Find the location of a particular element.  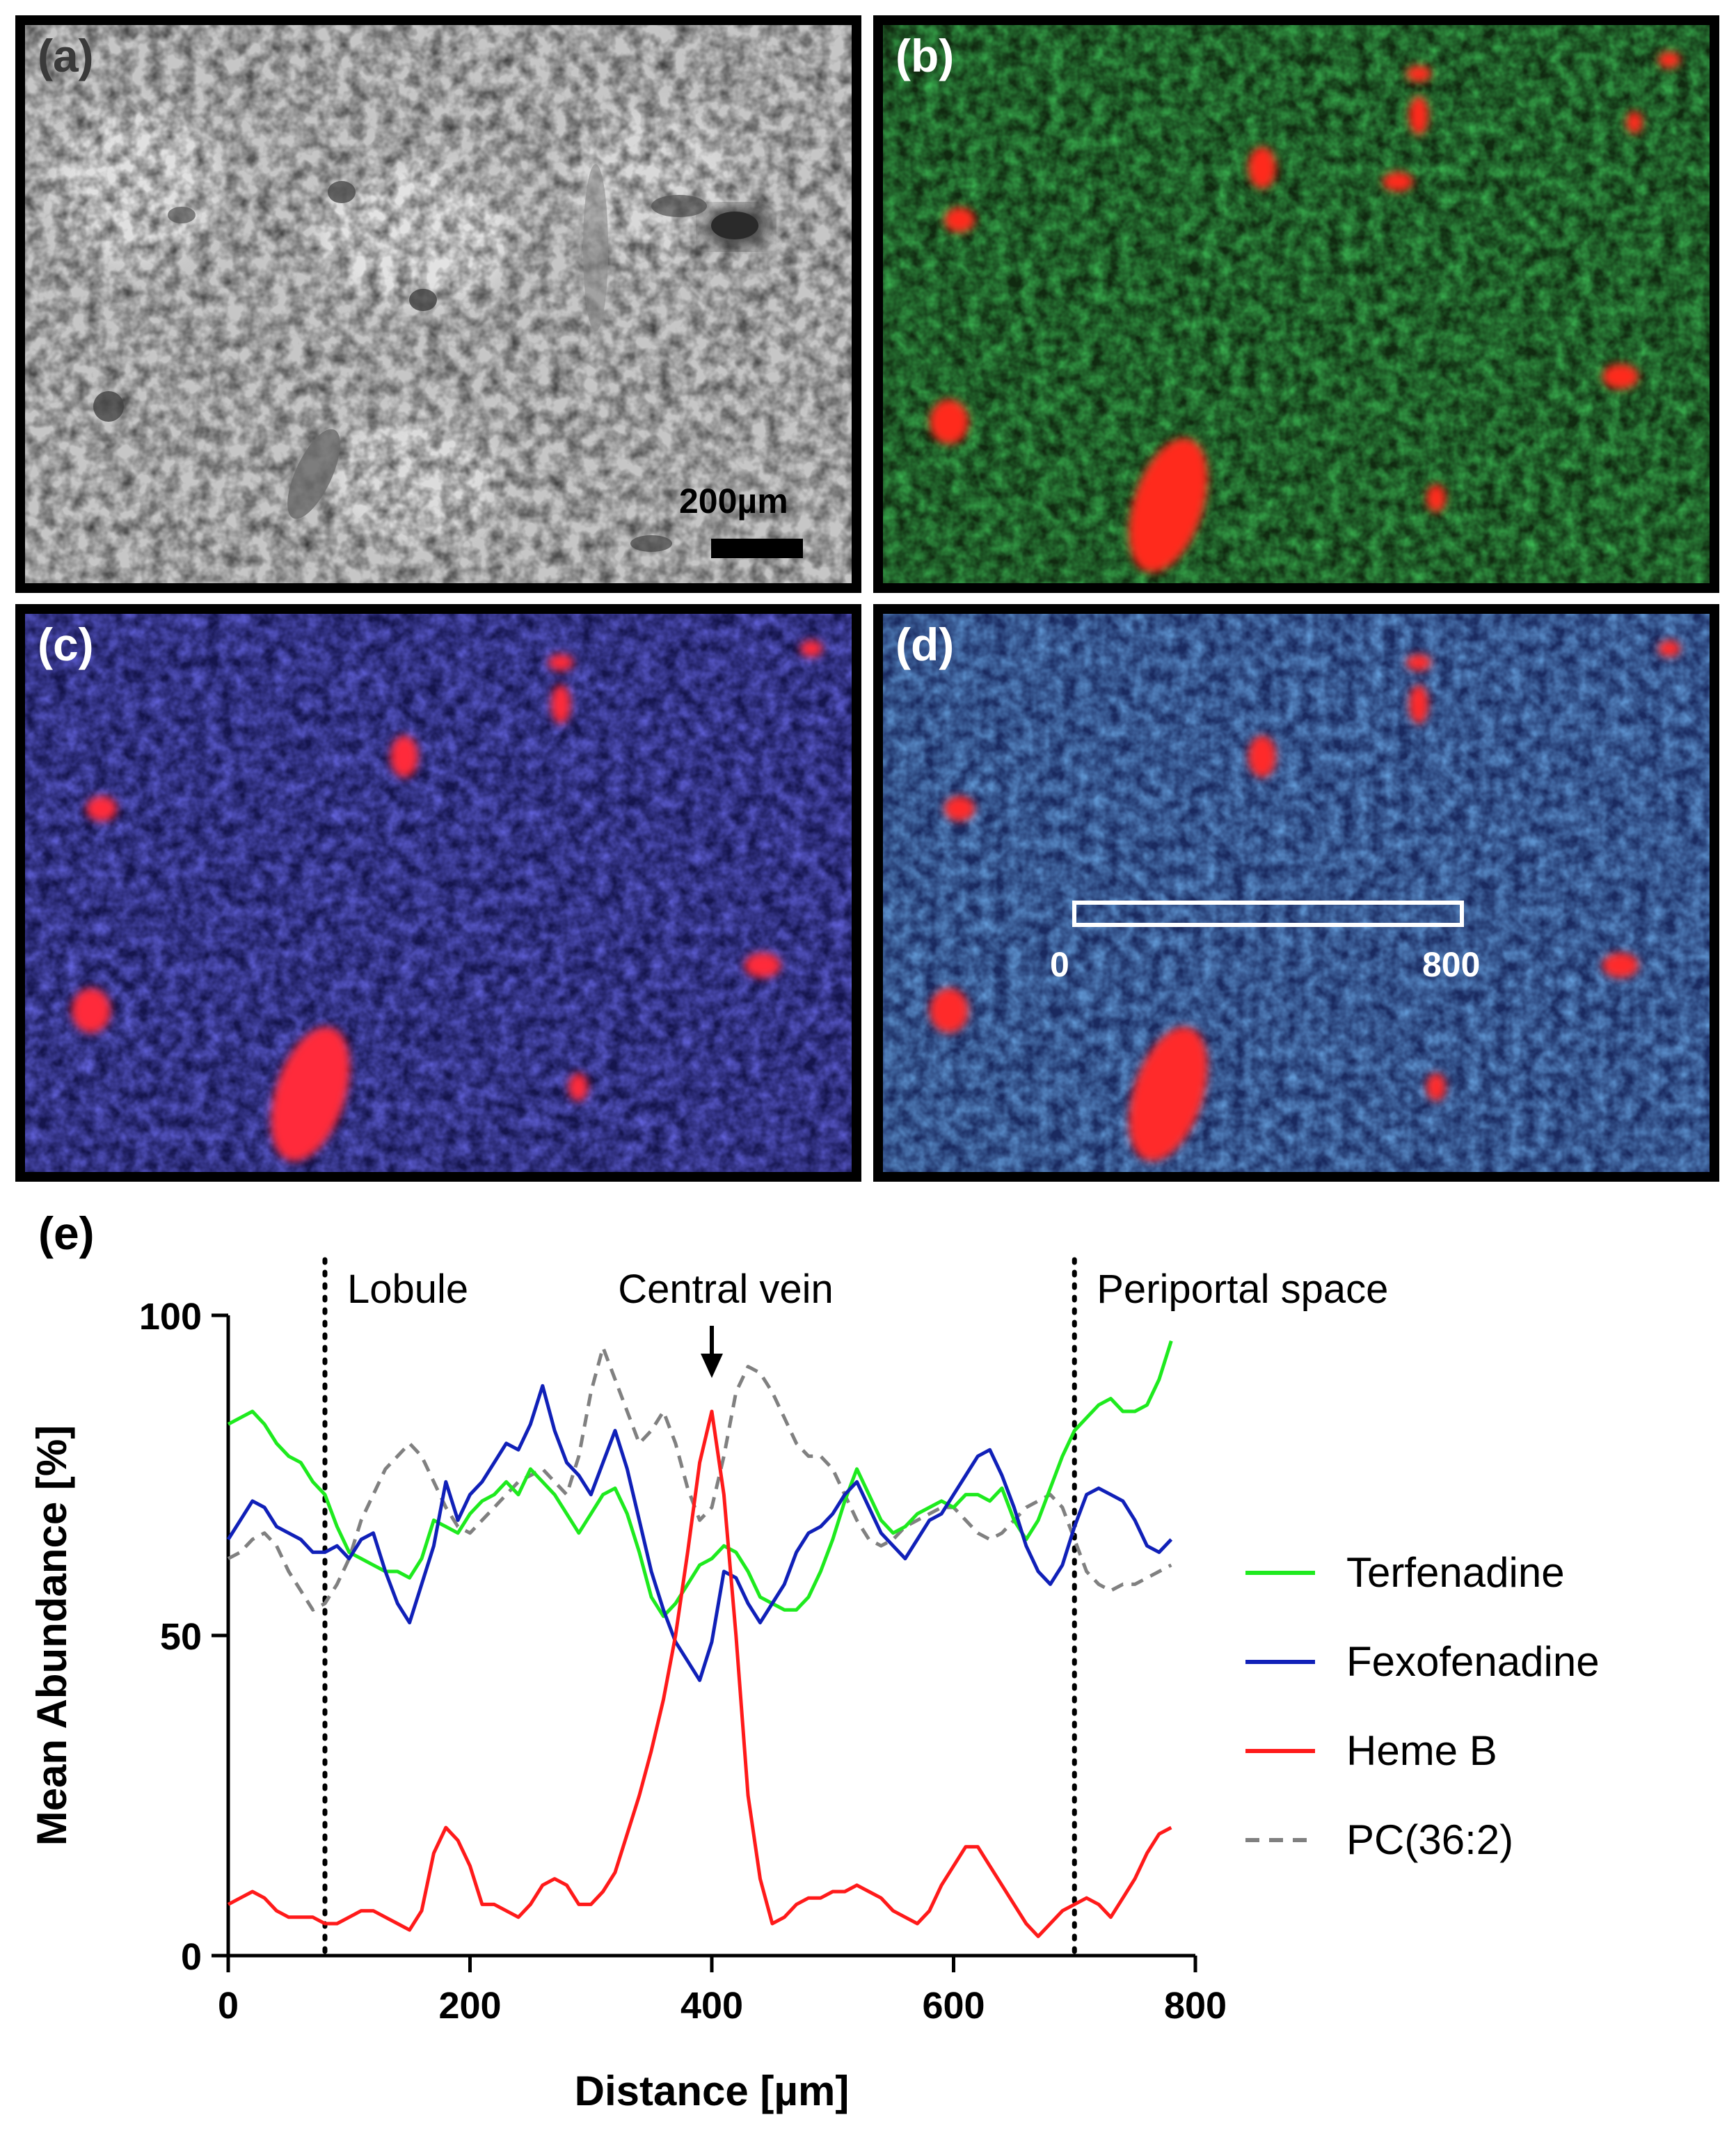

brightfield-tissue-texture is located at coordinates (438, 304).